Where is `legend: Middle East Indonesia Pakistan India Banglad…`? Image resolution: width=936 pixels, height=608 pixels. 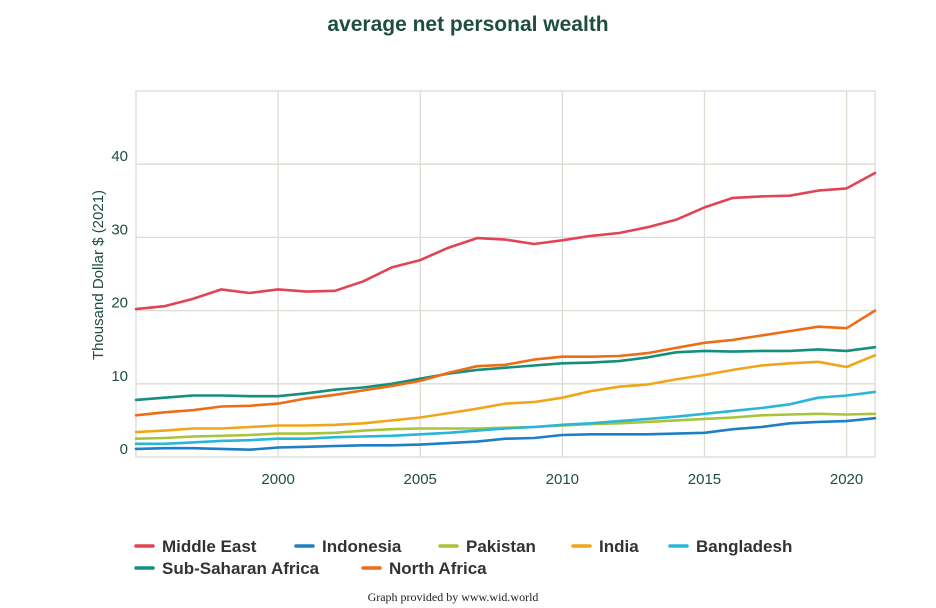
legend: Middle East Indonesia Pakistan India Banglad… is located at coordinates (463, 557).